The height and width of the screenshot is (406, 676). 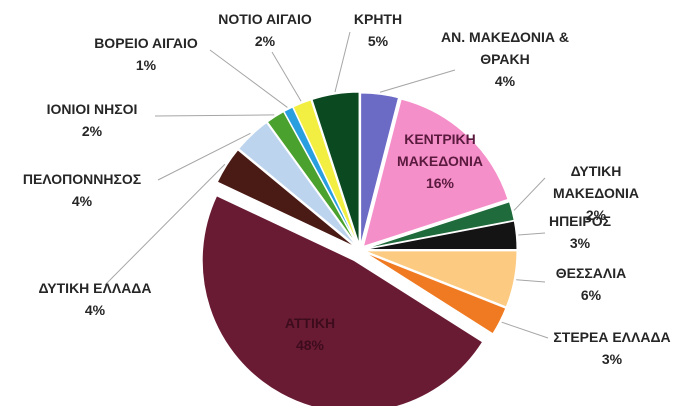 I want to click on category-name: ΑΤΤΙΚΗ, so click(x=310, y=323).